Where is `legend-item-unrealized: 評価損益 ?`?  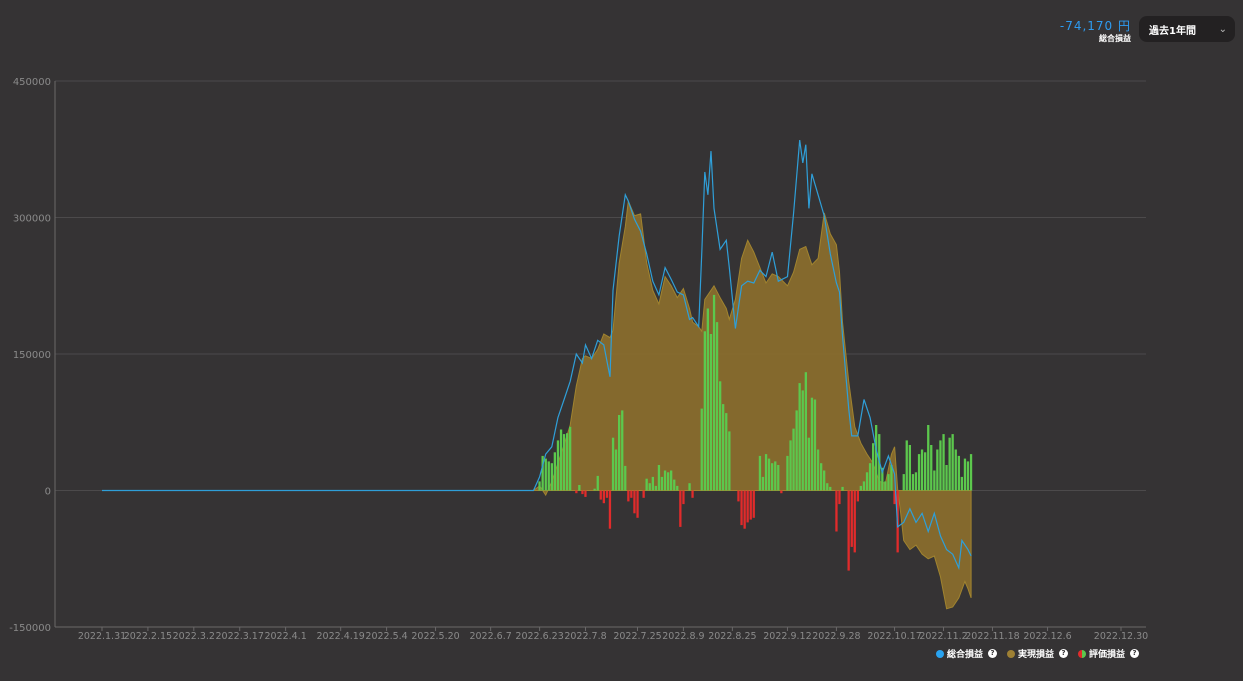 legend-item-unrealized: 評価損益 ? is located at coordinates (1108, 653).